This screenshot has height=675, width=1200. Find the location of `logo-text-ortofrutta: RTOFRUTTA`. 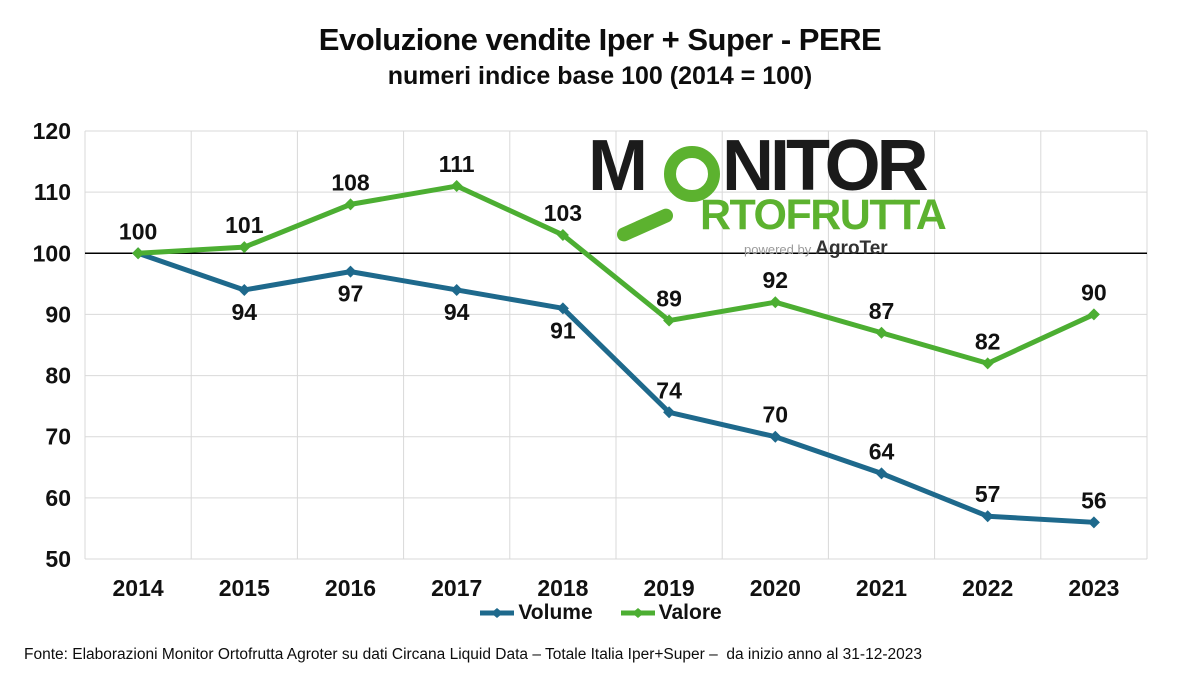

logo-text-ortofrutta: RTOFRUTTA is located at coordinates (823, 215).